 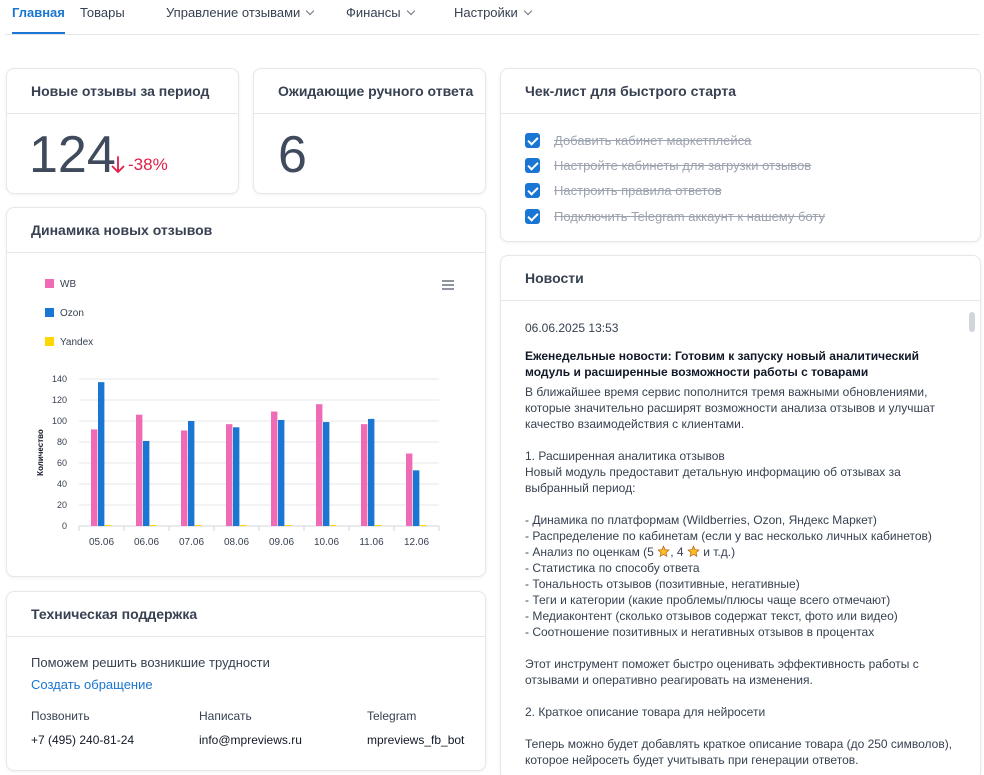 I want to click on news-title: Новости, so click(x=740, y=278).